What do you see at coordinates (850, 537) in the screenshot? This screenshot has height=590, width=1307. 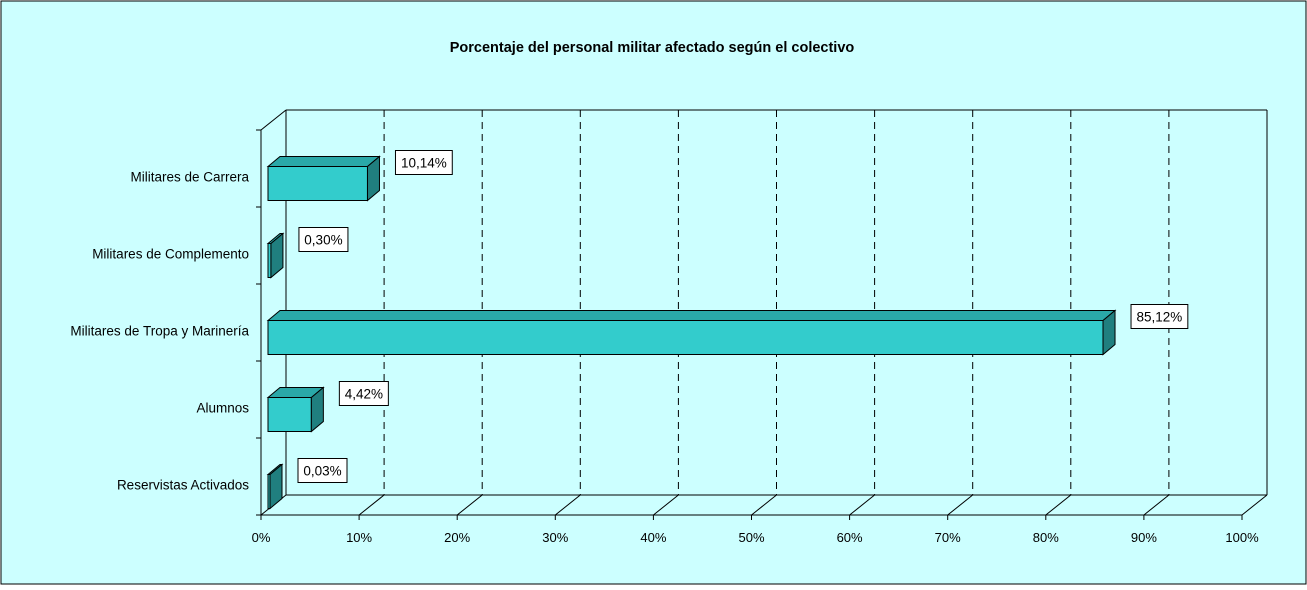 I see `x-tick-label: 60%` at bounding box center [850, 537].